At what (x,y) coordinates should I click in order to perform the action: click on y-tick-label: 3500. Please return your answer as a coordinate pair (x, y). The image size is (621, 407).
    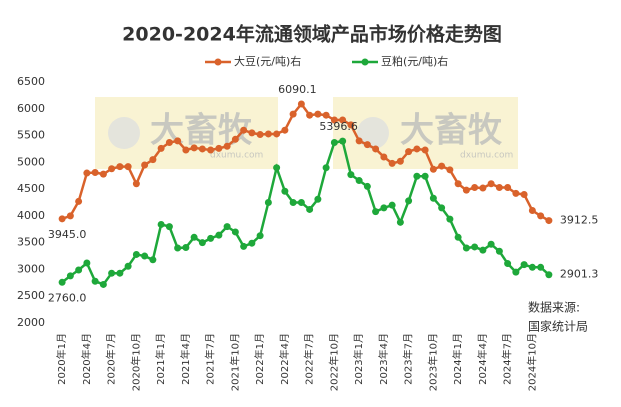
    Looking at the image, I should click on (31, 242).